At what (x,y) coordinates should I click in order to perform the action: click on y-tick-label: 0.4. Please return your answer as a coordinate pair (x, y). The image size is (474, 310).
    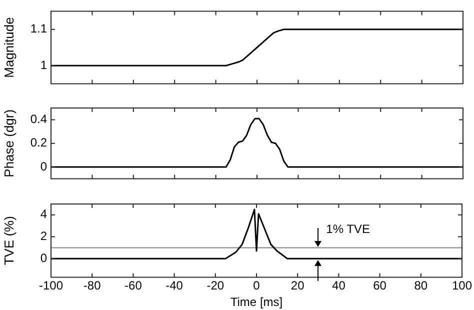
    Looking at the image, I should click on (39, 119).